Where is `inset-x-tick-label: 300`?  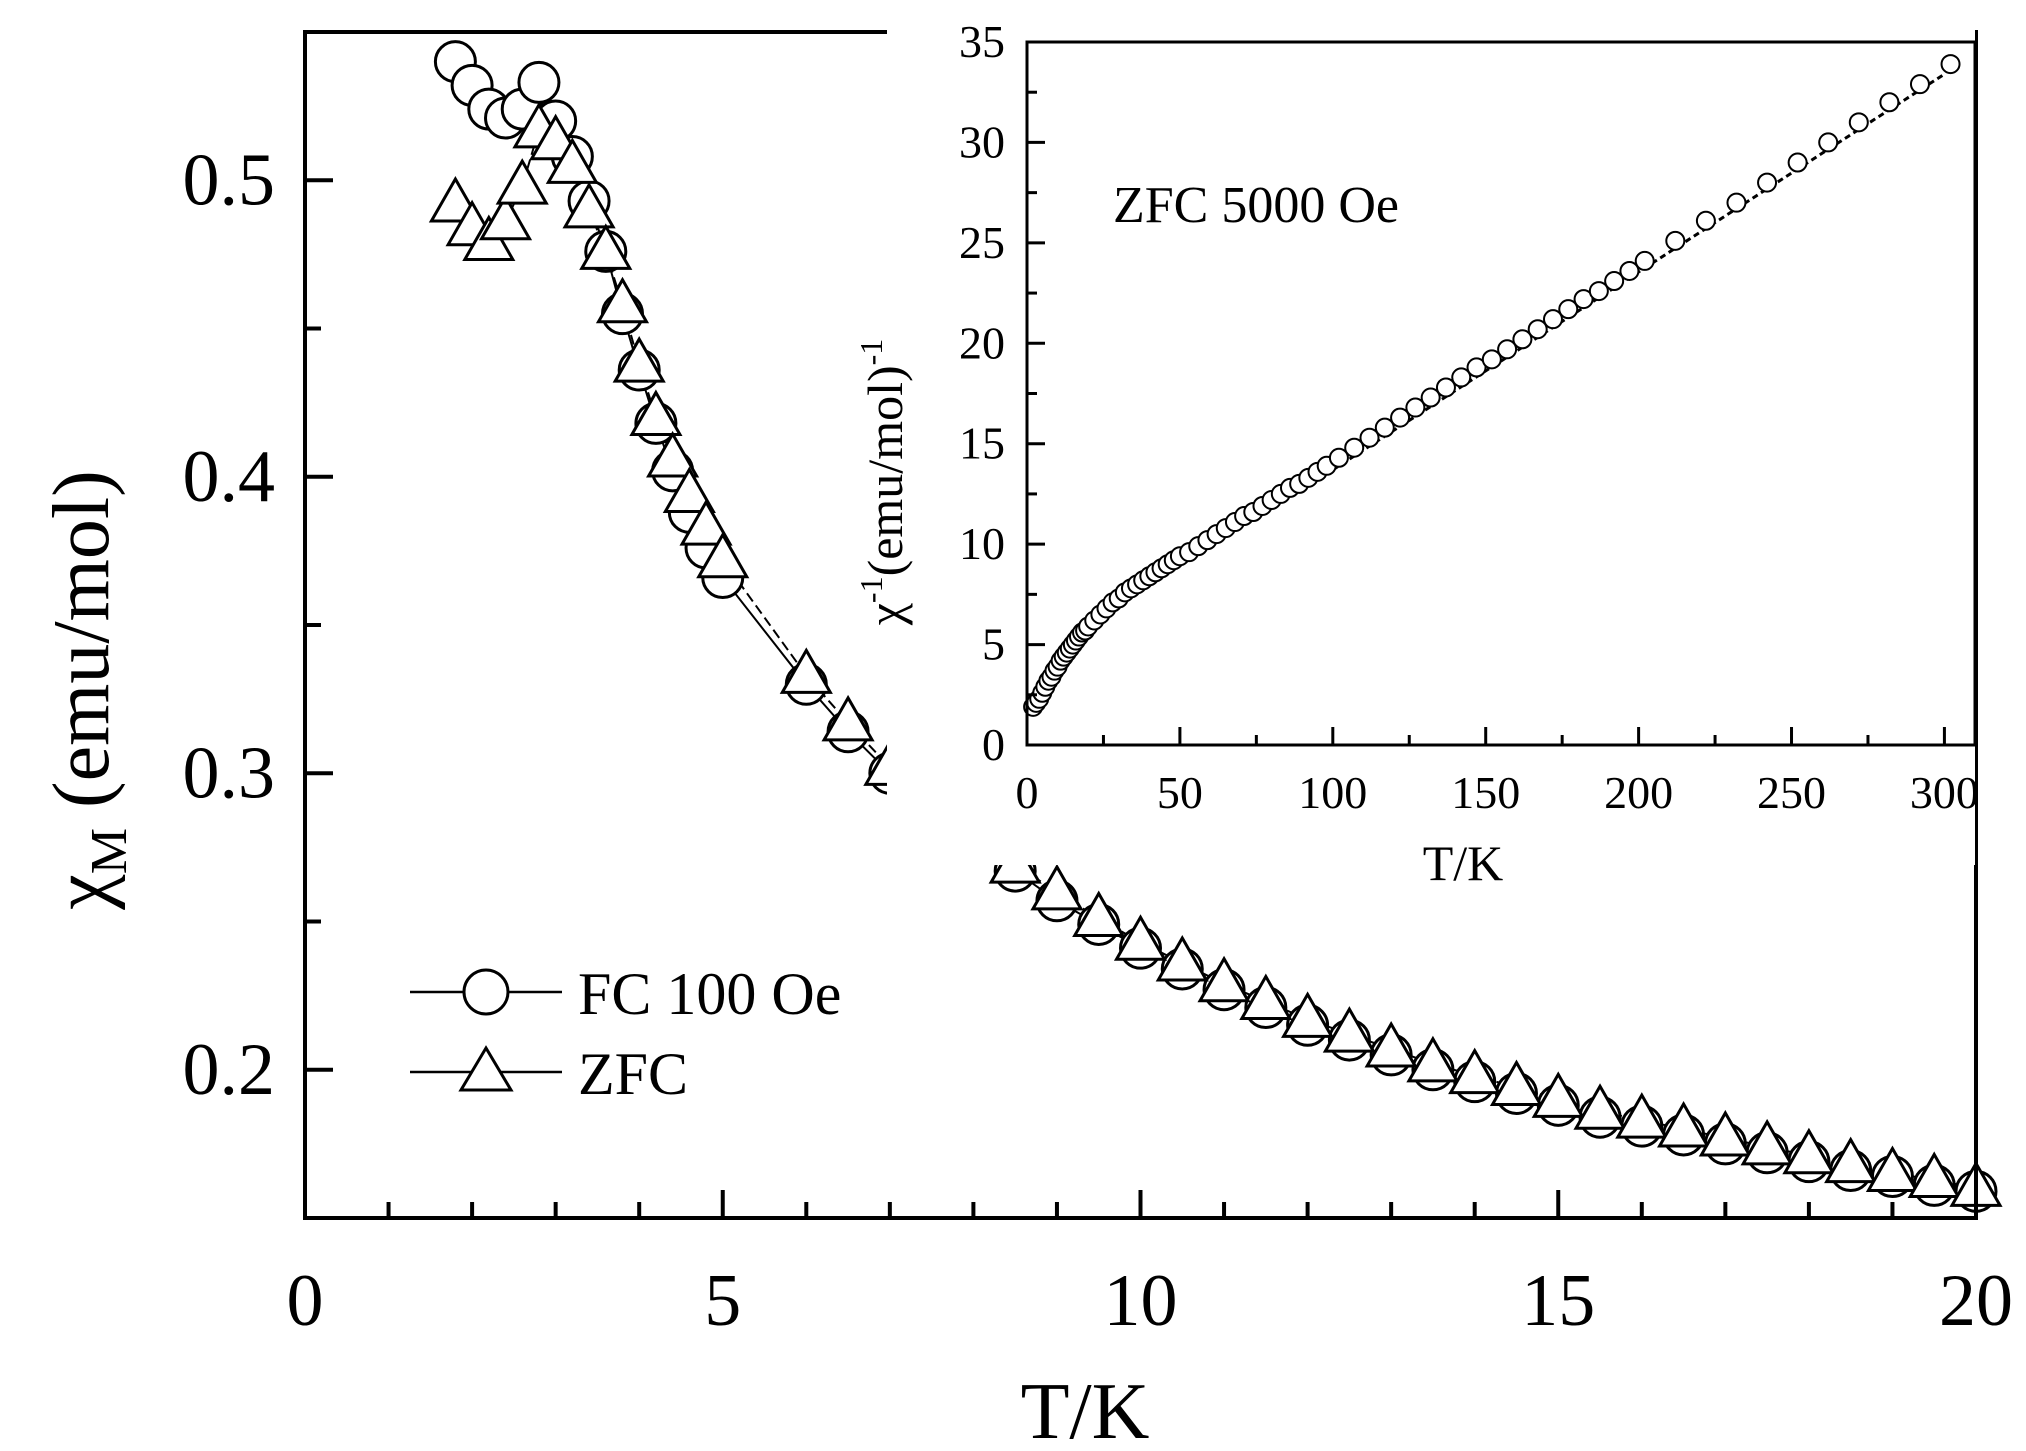
inset-x-tick-label: 300 is located at coordinates (1944, 792).